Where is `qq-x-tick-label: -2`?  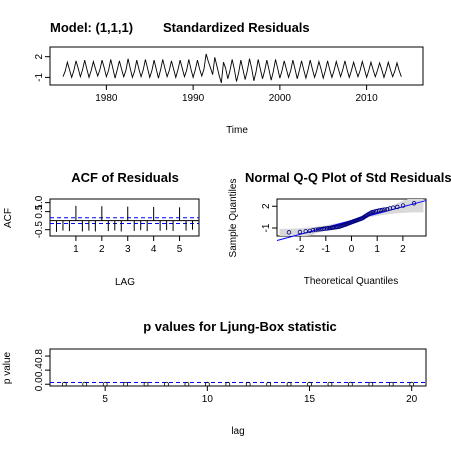 qq-x-tick-label: -2 is located at coordinates (300, 249).